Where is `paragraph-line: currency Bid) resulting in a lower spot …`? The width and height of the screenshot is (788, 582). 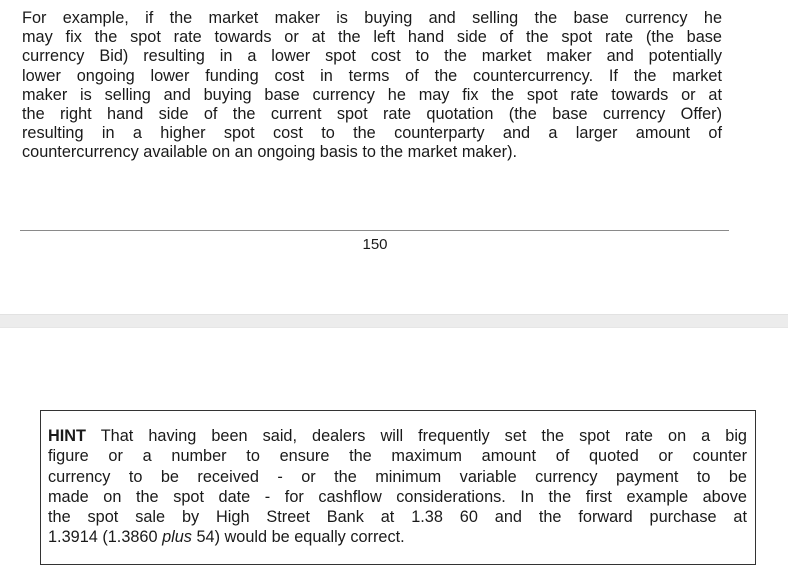
paragraph-line: currency Bid) resulting in a lower spot … is located at coordinates (372, 56).